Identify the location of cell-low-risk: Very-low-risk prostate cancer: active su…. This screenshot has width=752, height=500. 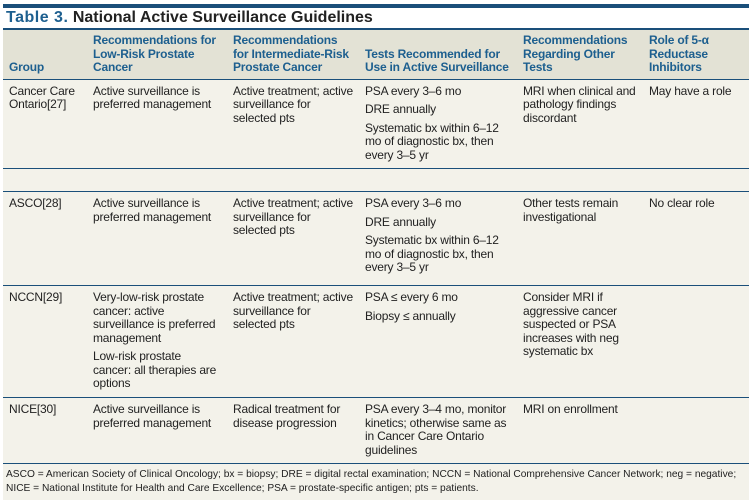
(157, 341).